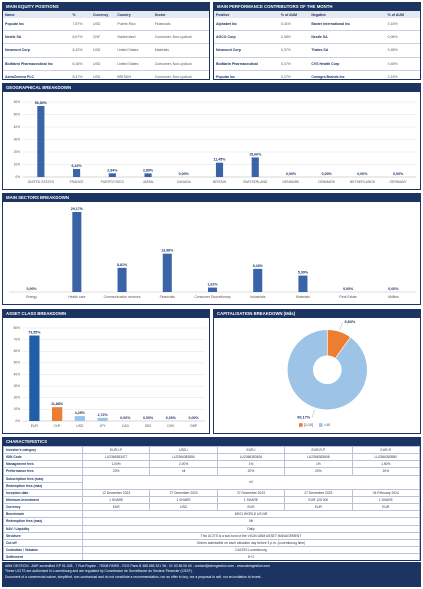  I want to click on cell: Popular Inc, so click(246, 74).